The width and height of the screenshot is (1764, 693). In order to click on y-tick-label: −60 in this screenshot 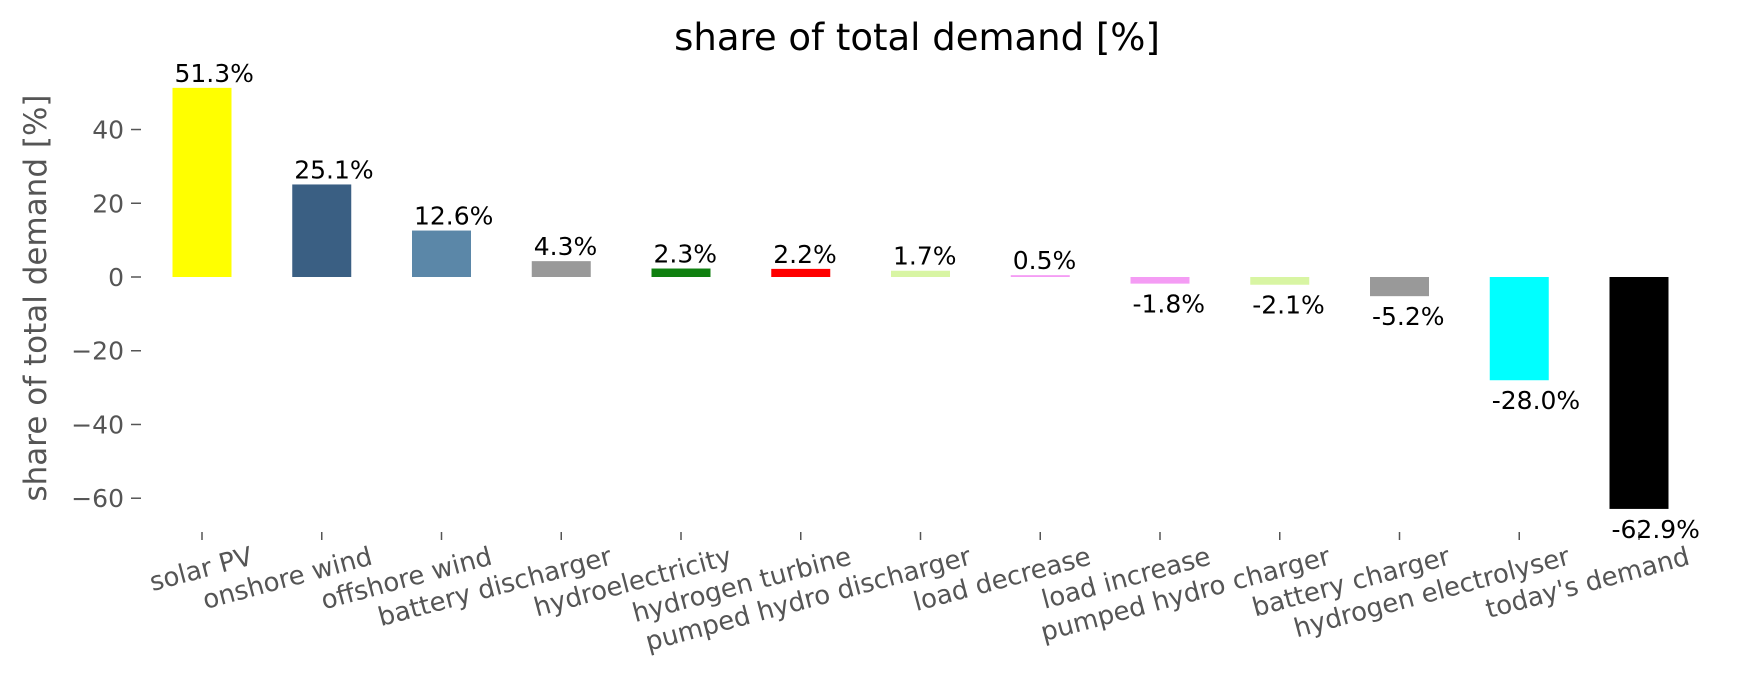, I will do `click(97, 498)`.